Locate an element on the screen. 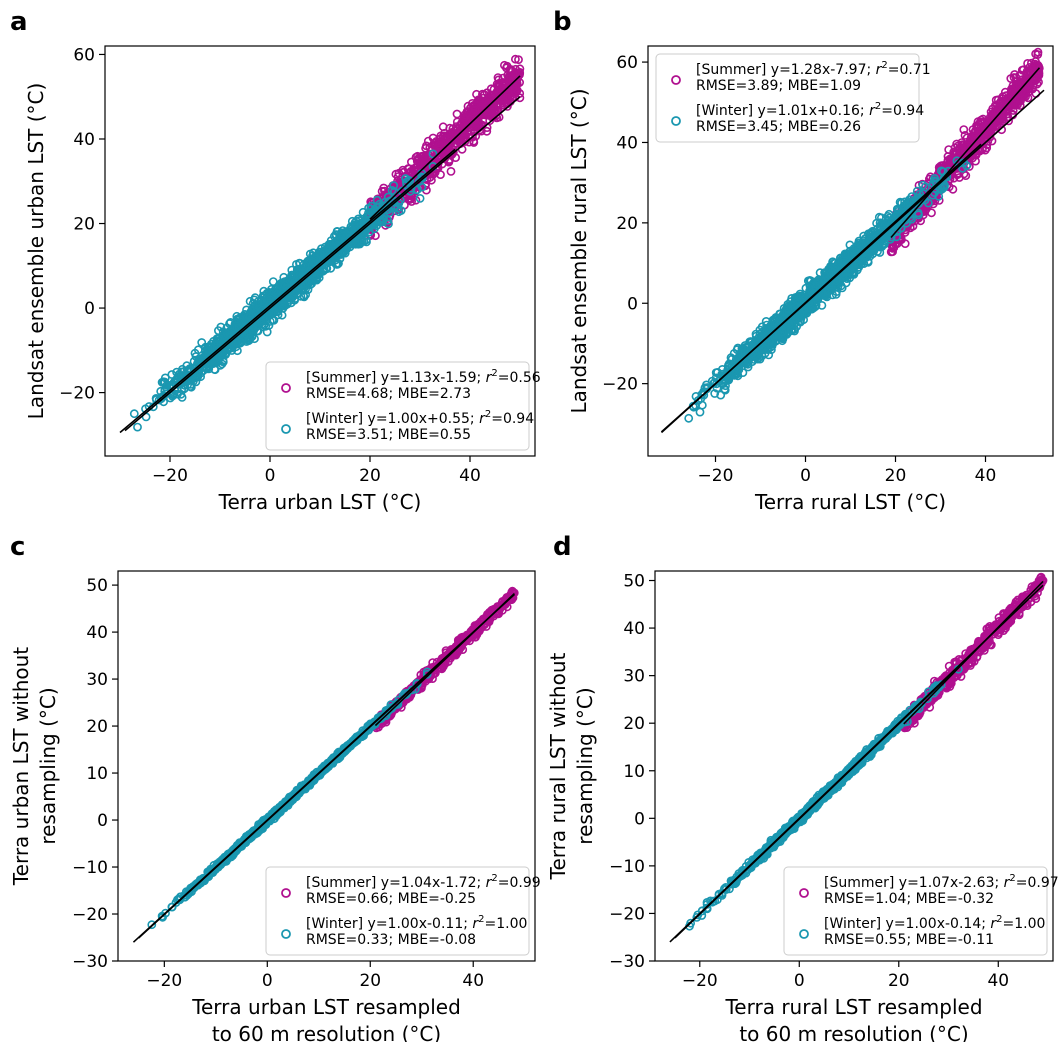  y-tick-label: −20 is located at coordinates (77, 394).